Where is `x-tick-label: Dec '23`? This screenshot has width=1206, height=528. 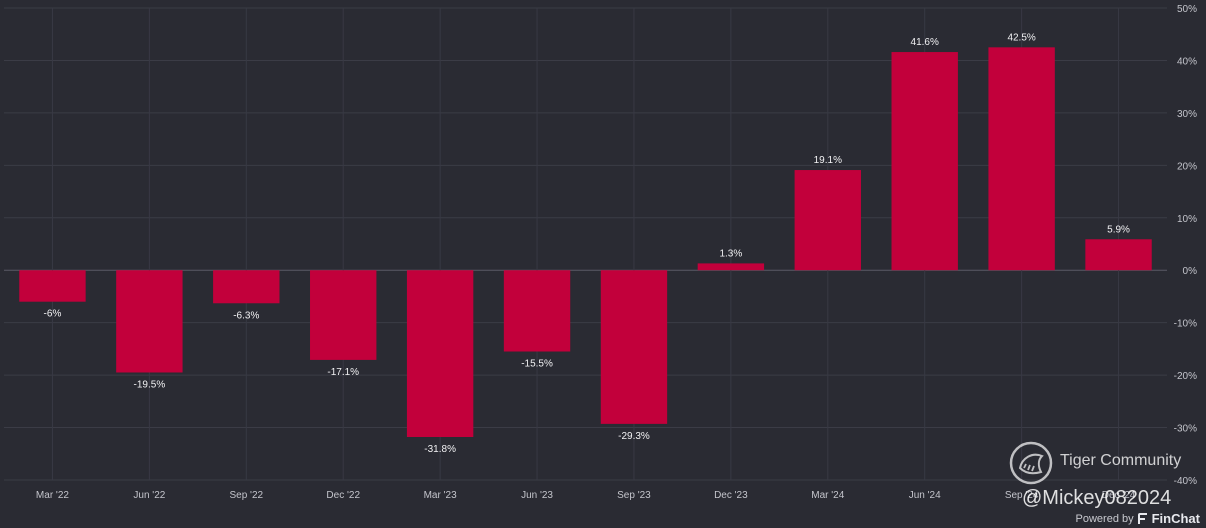 x-tick-label: Dec '23 is located at coordinates (731, 495).